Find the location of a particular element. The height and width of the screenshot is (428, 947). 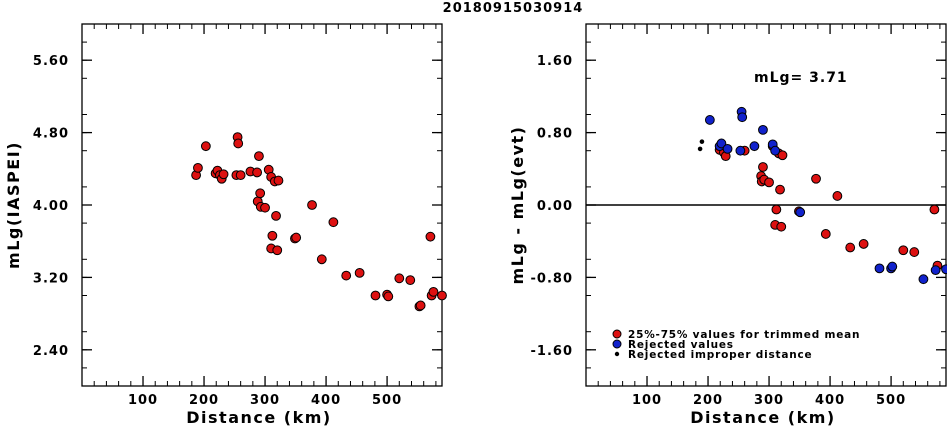

y-tick-label: 4.00 is located at coordinates (51, 206).